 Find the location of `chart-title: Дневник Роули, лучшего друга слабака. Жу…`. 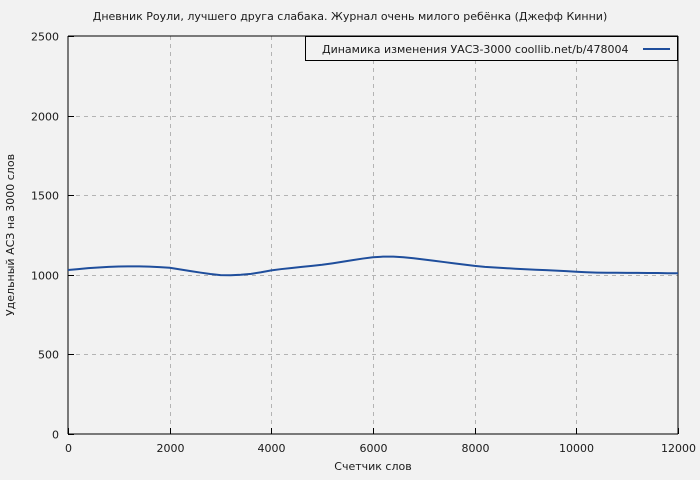

chart-title: Дневник Роули, лучшего друга слабака. Жу… is located at coordinates (350, 16).